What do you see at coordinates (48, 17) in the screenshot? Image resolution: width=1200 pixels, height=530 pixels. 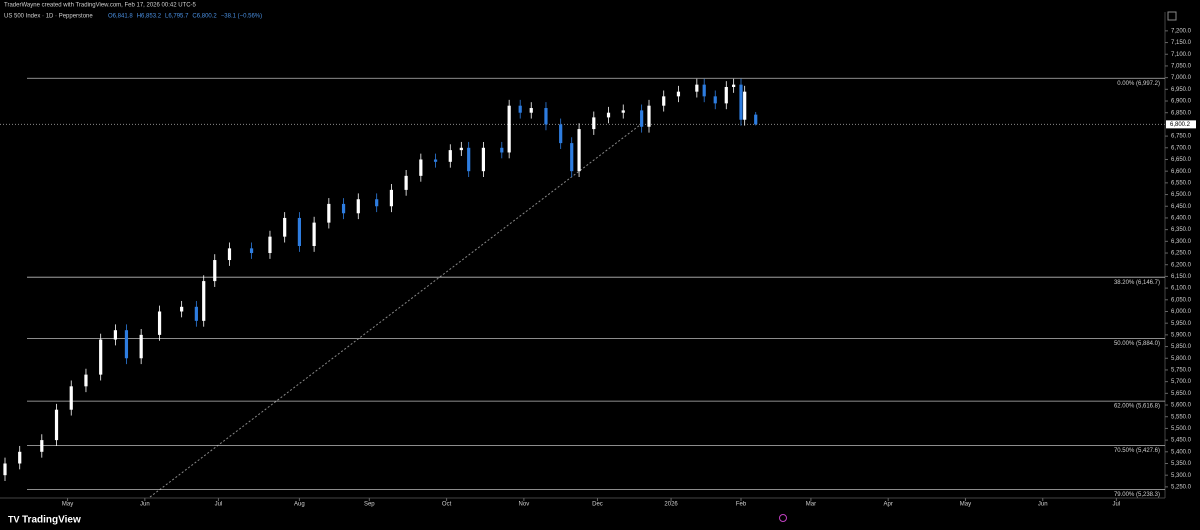 I see `symbol: US 500 Index · 1D · Pepperstone` at bounding box center [48, 17].